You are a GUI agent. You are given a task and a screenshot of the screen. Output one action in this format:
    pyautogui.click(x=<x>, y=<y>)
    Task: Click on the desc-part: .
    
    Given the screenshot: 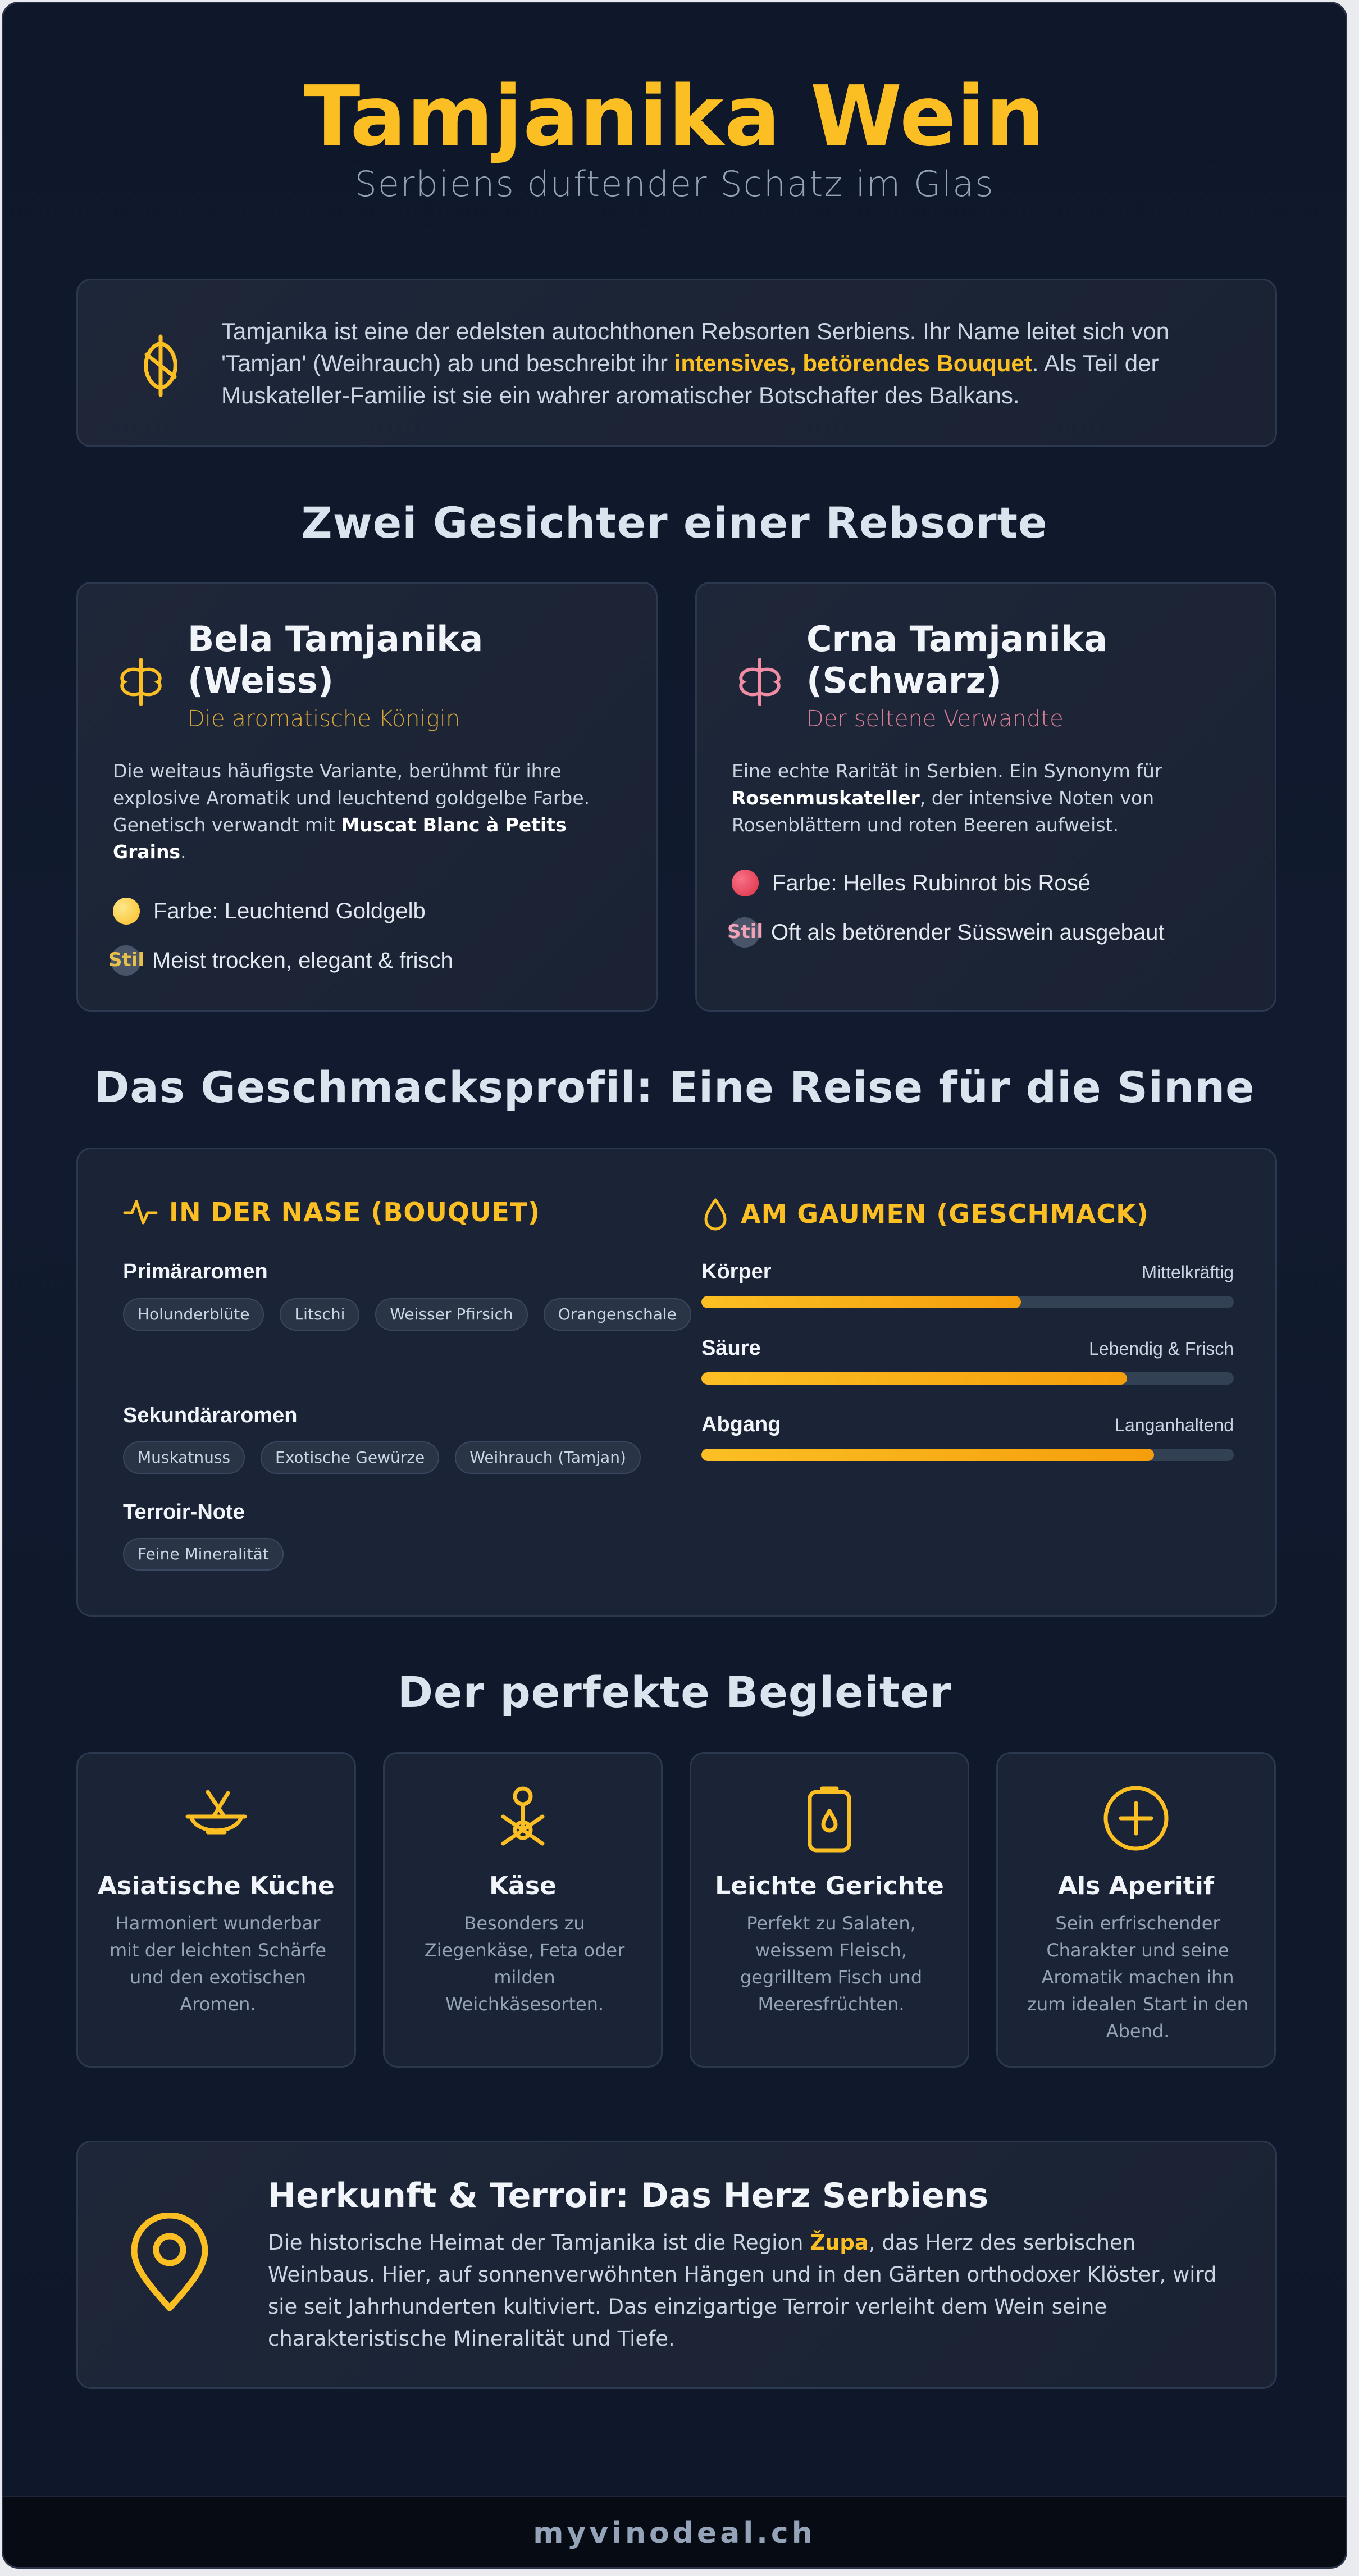 What is the action you would take?
    pyautogui.click(x=183, y=852)
    